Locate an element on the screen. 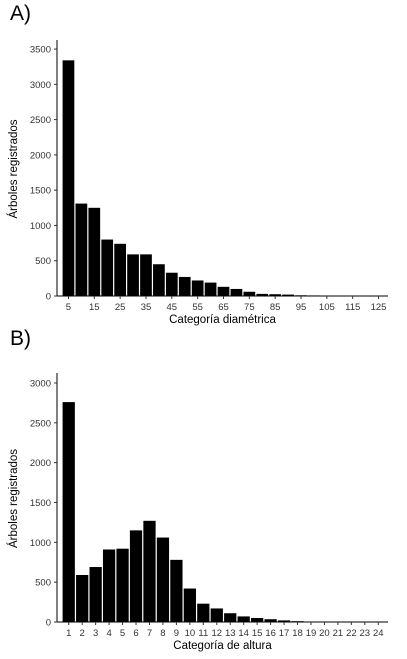 The image size is (407, 659). x-tick-label: 10 is located at coordinates (190, 633).